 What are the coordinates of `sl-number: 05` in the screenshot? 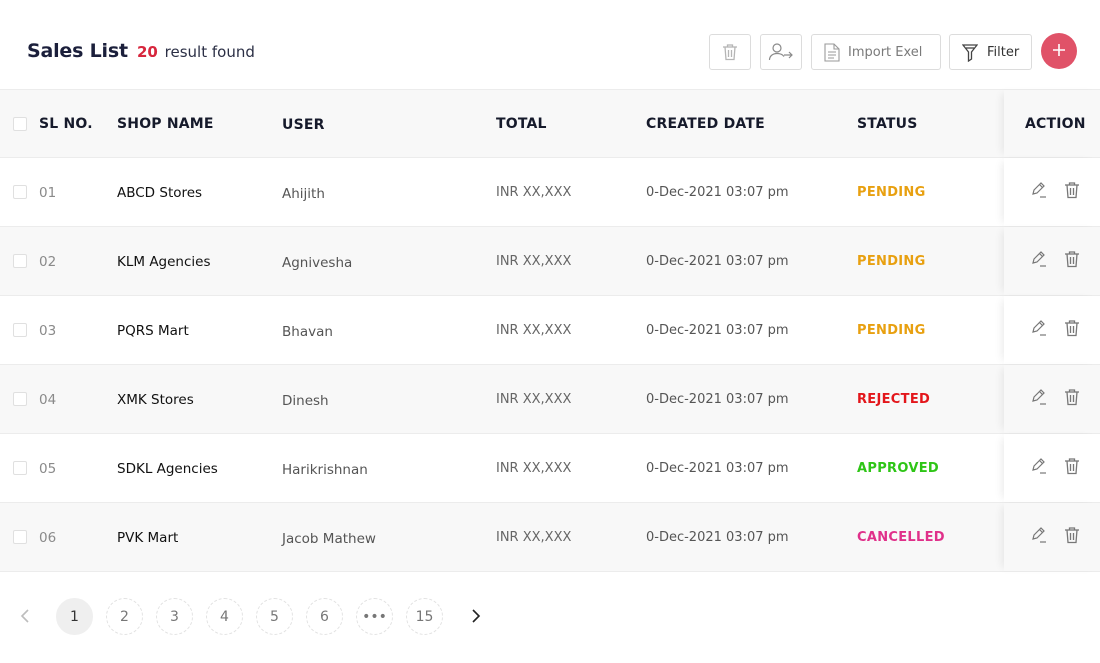 It's located at (48, 469).